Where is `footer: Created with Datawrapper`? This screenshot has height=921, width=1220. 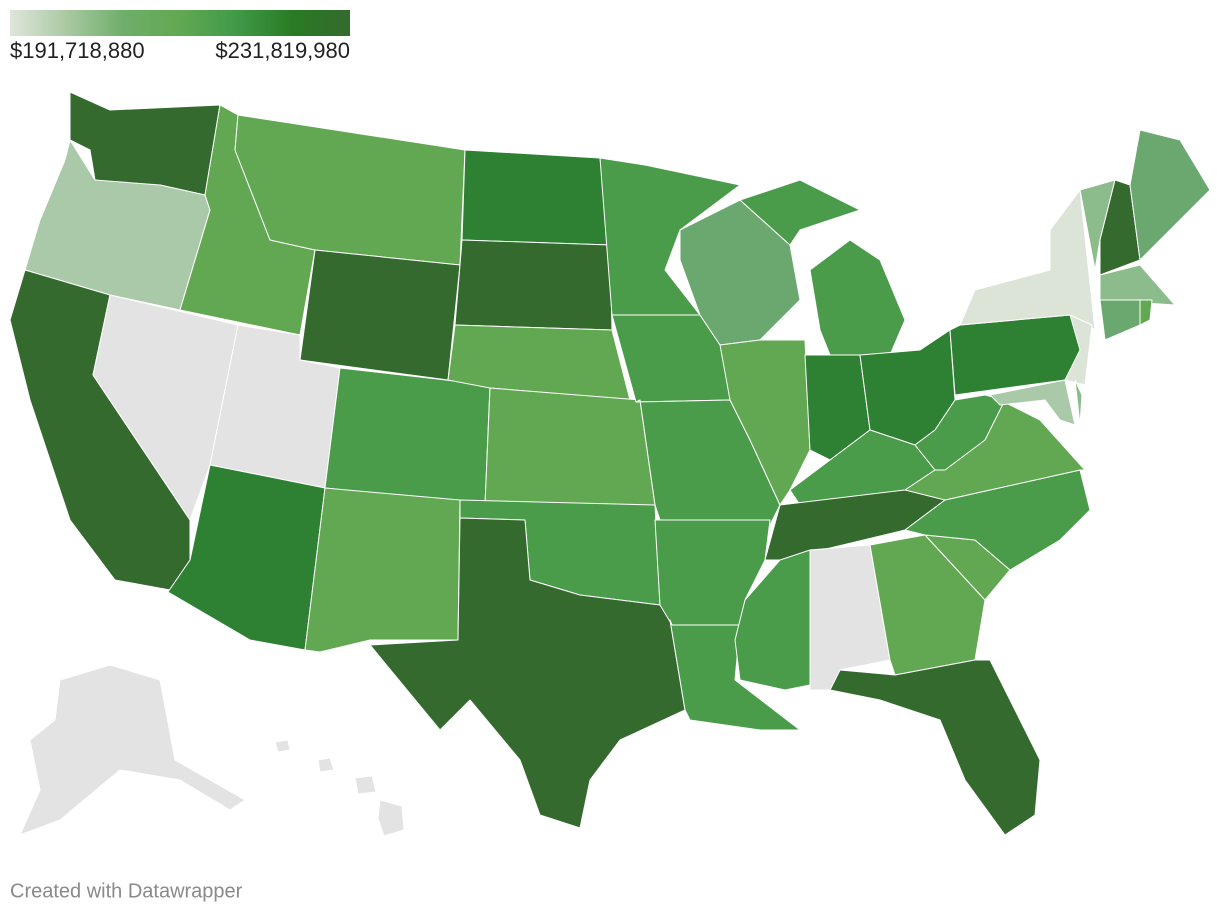 footer: Created with Datawrapper is located at coordinates (126, 891).